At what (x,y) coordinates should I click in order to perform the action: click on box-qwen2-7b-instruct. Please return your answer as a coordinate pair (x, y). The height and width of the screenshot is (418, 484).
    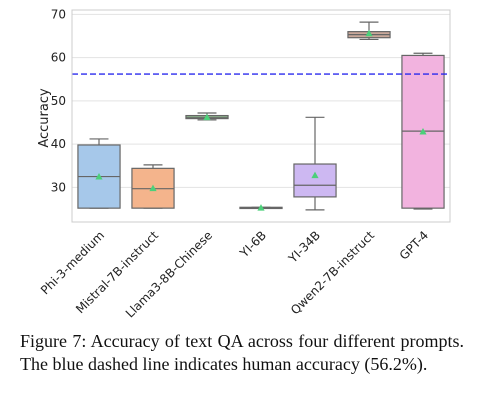
    Looking at the image, I should click on (369, 31).